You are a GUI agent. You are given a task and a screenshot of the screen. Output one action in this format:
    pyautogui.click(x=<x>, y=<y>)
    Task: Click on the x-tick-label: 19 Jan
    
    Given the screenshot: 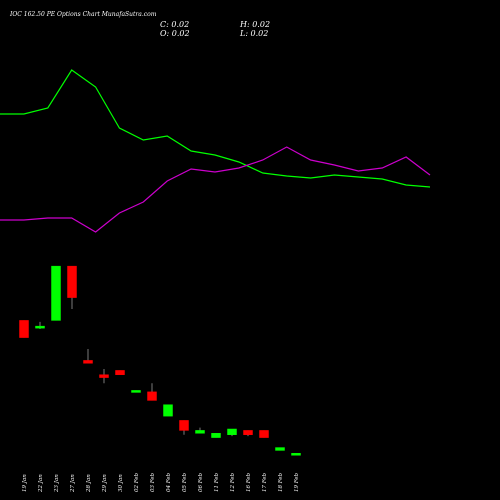 What is the action you would take?
    pyautogui.click(x=25, y=483)
    